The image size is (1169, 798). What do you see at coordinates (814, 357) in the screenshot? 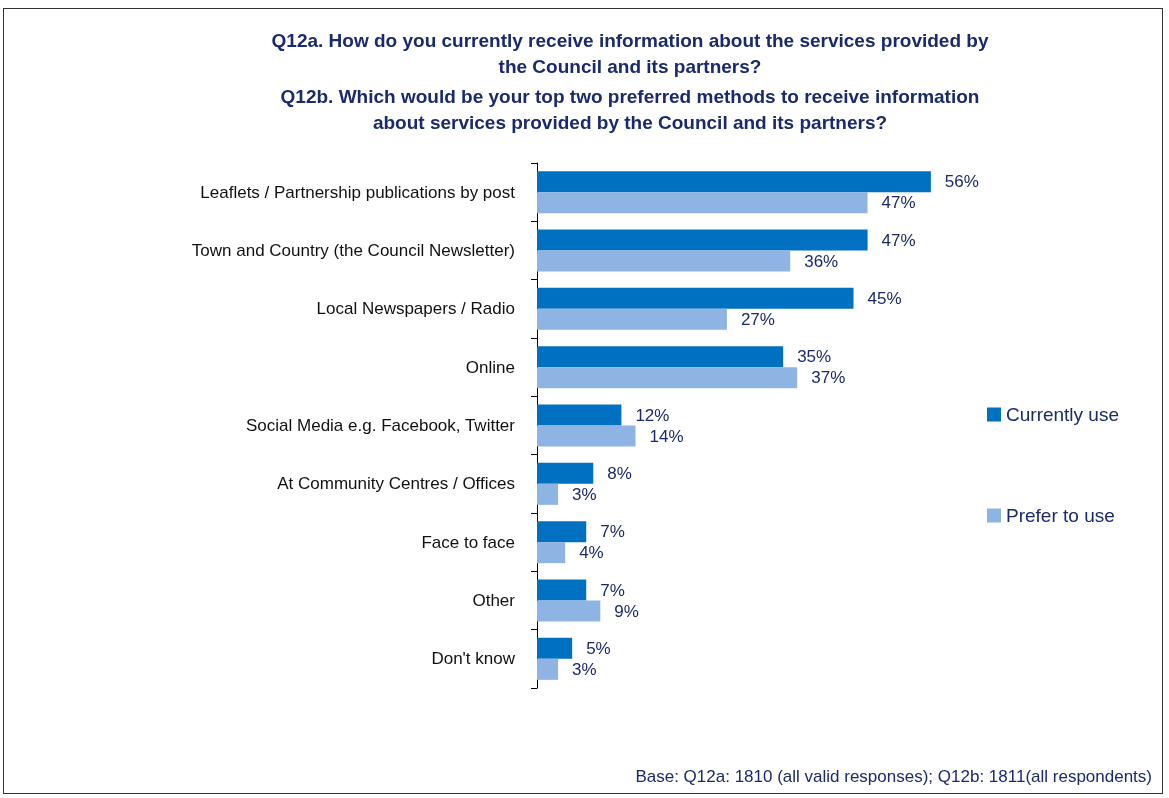
I see `data-label: 35%` at bounding box center [814, 357].